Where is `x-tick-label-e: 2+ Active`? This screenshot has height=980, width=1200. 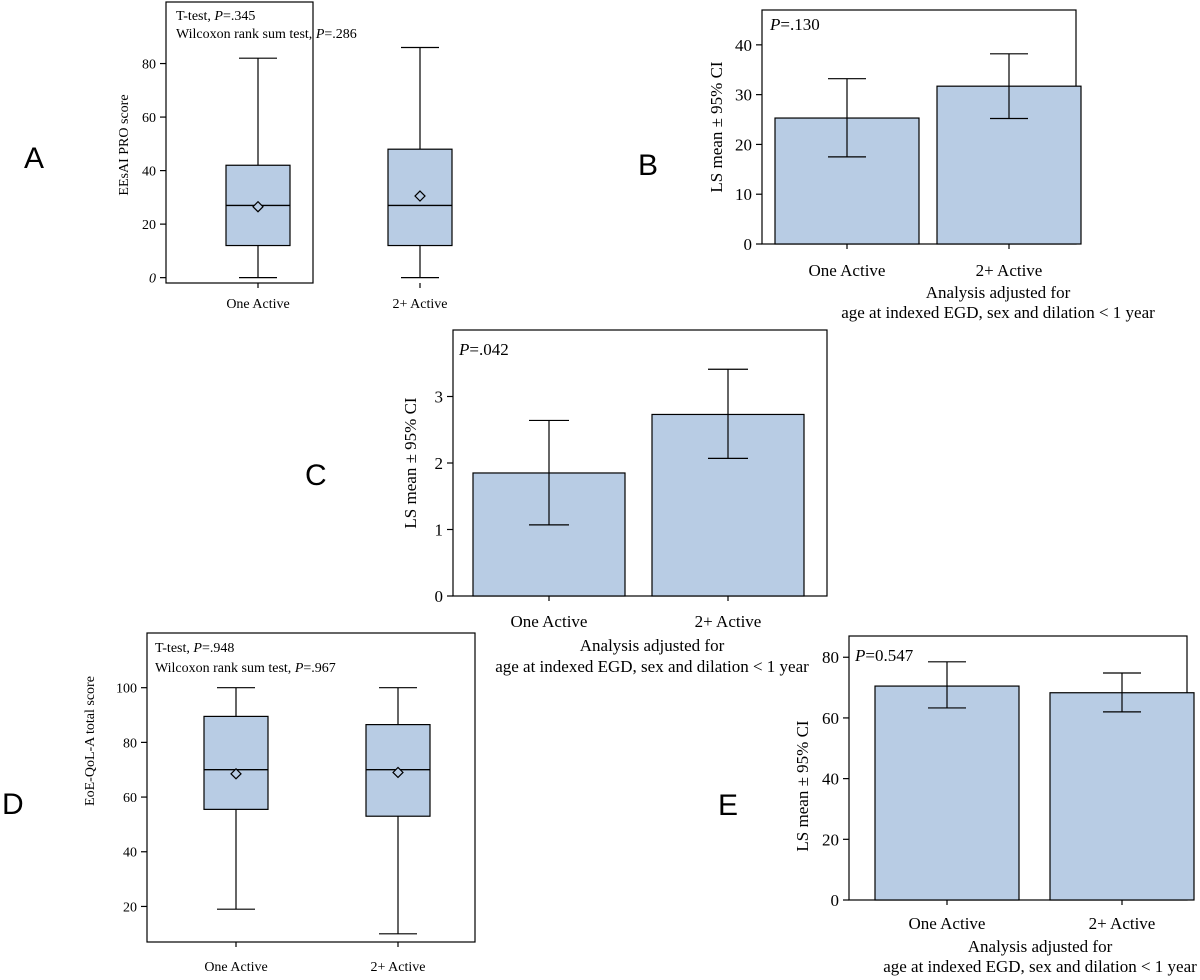
x-tick-label-e: 2+ Active is located at coordinates (1122, 923).